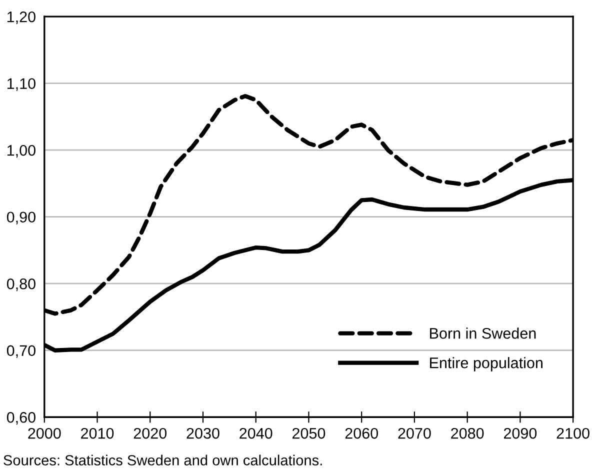 The height and width of the screenshot is (474, 592). Describe the element at coordinates (22, 151) in the screenshot. I see `y-tick-label: 1,00` at that location.